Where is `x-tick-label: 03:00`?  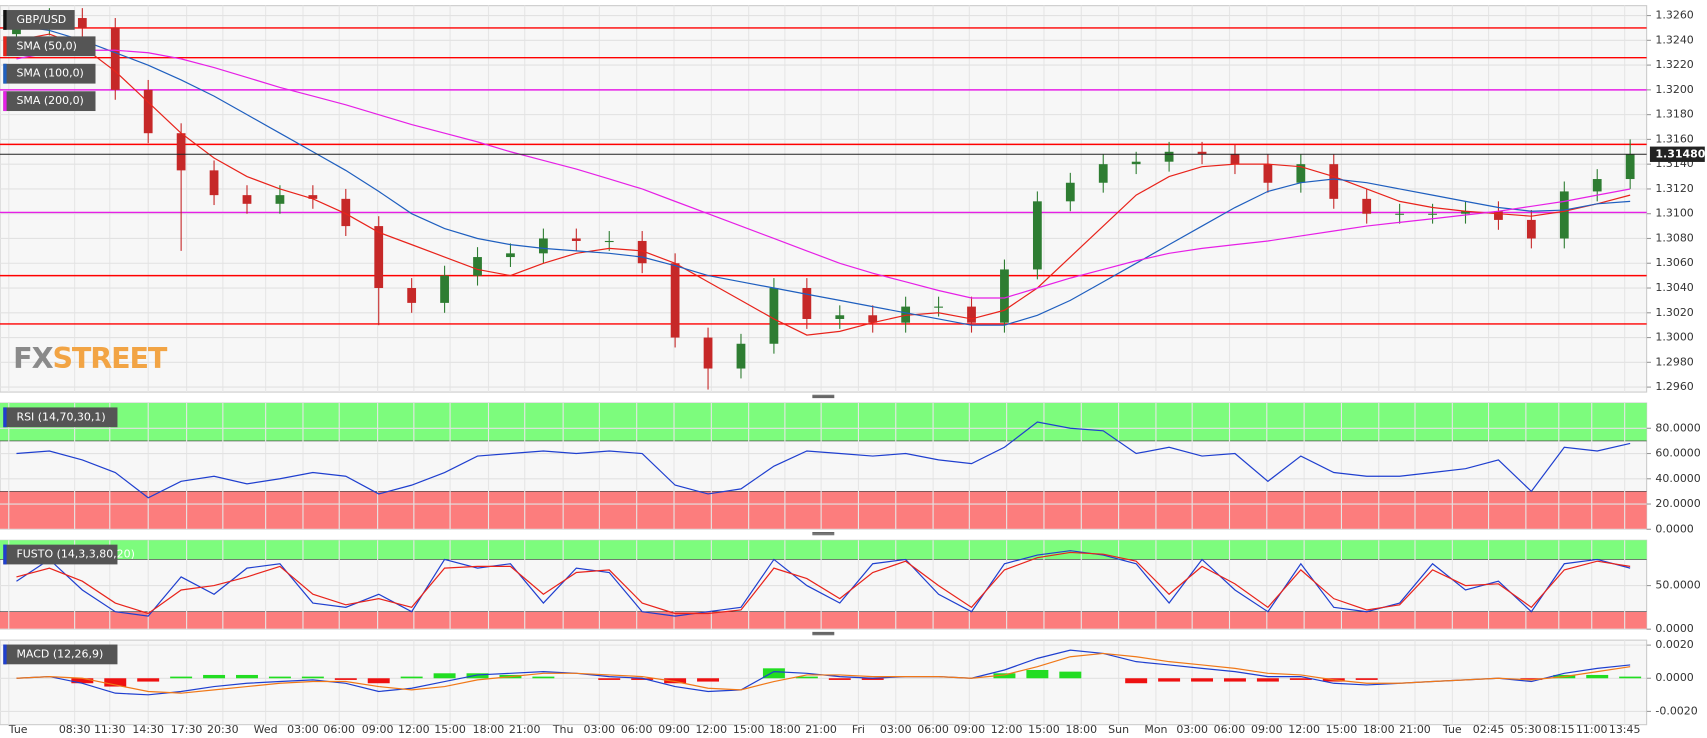 x-tick-label: 03:00 is located at coordinates (1192, 729).